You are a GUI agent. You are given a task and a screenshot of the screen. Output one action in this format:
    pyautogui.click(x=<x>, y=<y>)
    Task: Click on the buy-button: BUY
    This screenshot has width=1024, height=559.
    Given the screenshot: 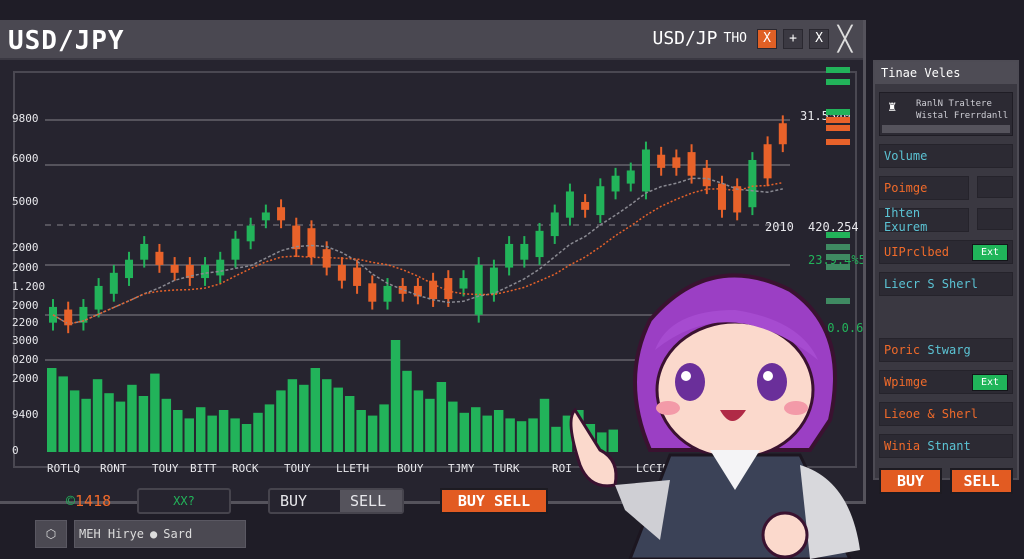 What is the action you would take?
    pyautogui.click(x=294, y=501)
    